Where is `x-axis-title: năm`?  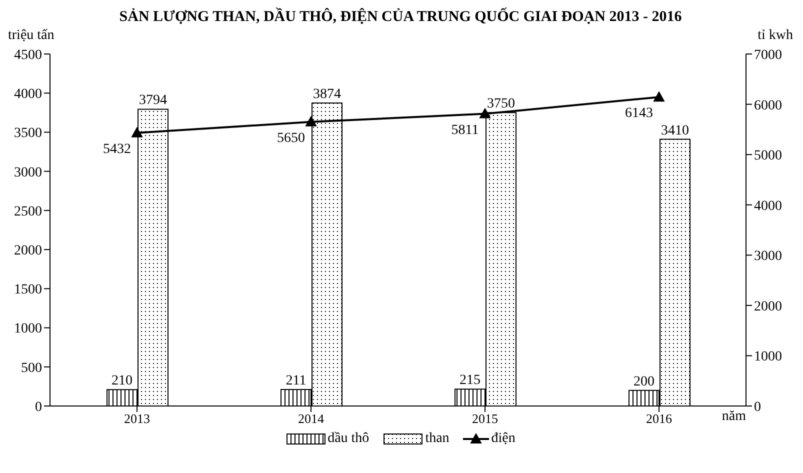 x-axis-title: năm is located at coordinates (734, 416).